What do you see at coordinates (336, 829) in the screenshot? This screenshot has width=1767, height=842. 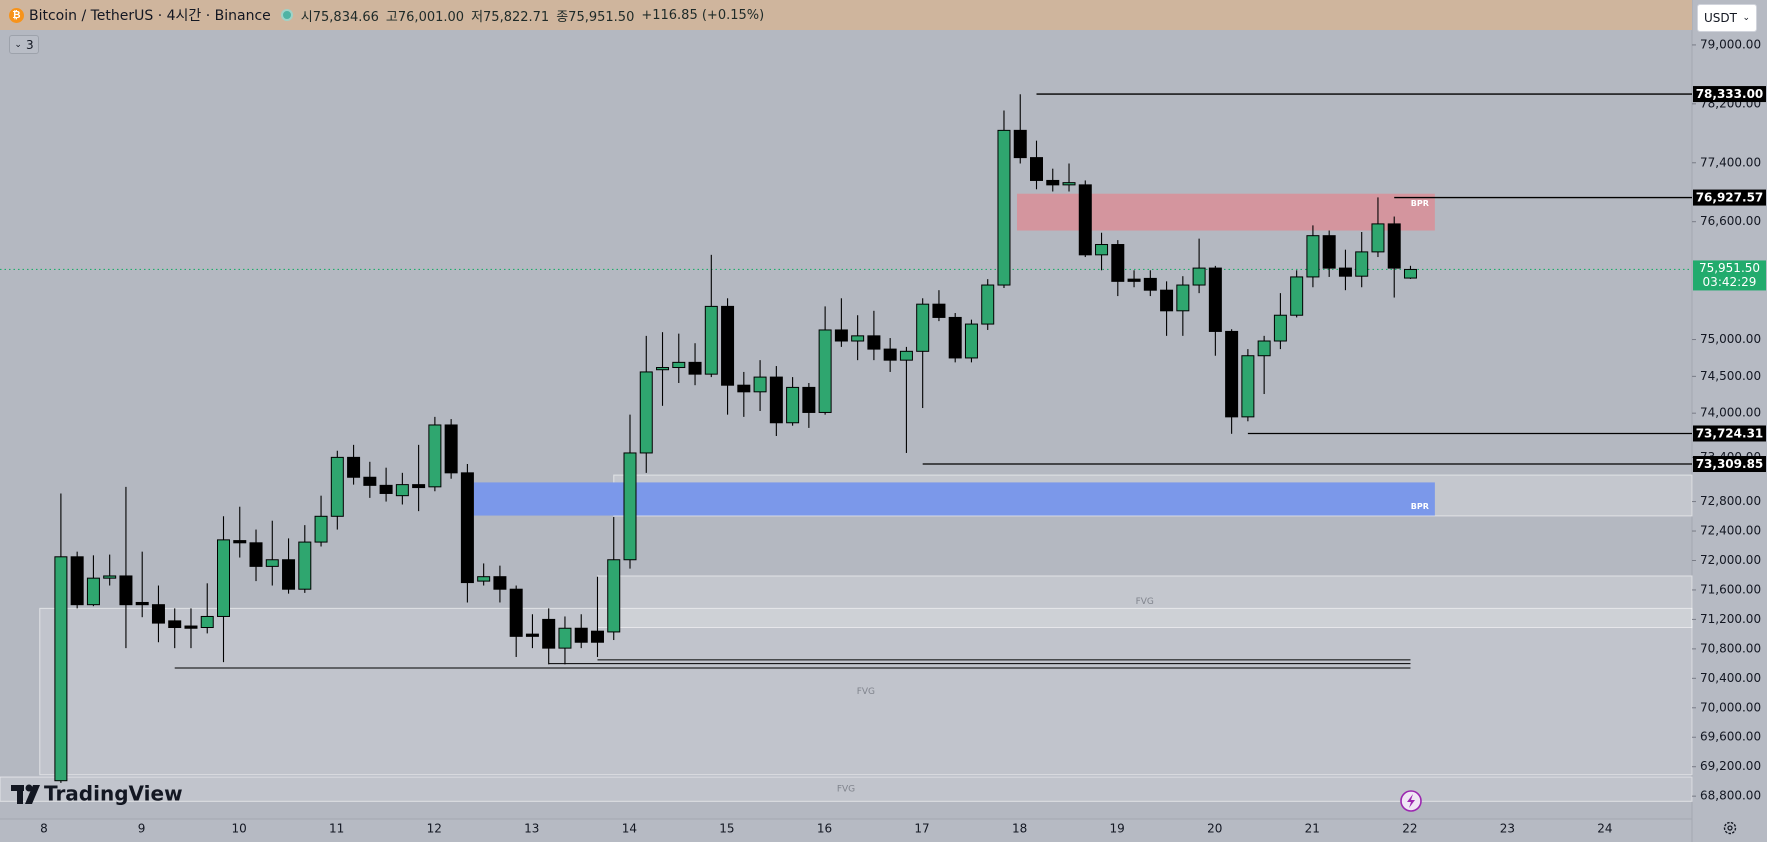 I see `x-tick-label: 11` at bounding box center [336, 829].